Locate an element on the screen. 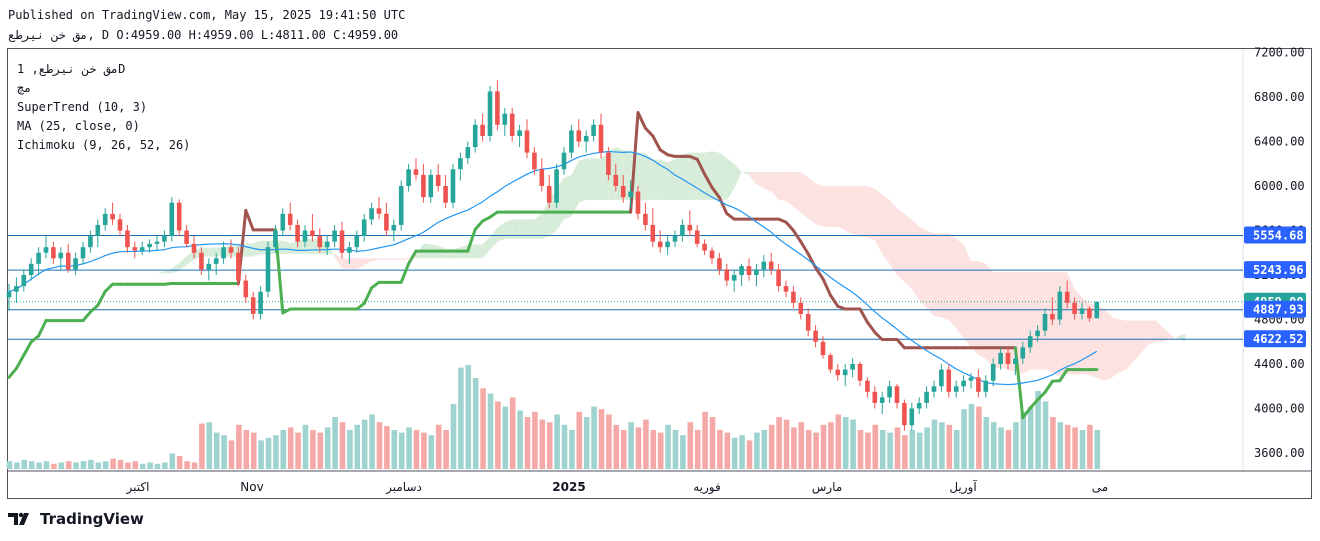 The width and height of the screenshot is (1320, 541). tradingview-logo: TradingView is located at coordinates (76, 519).